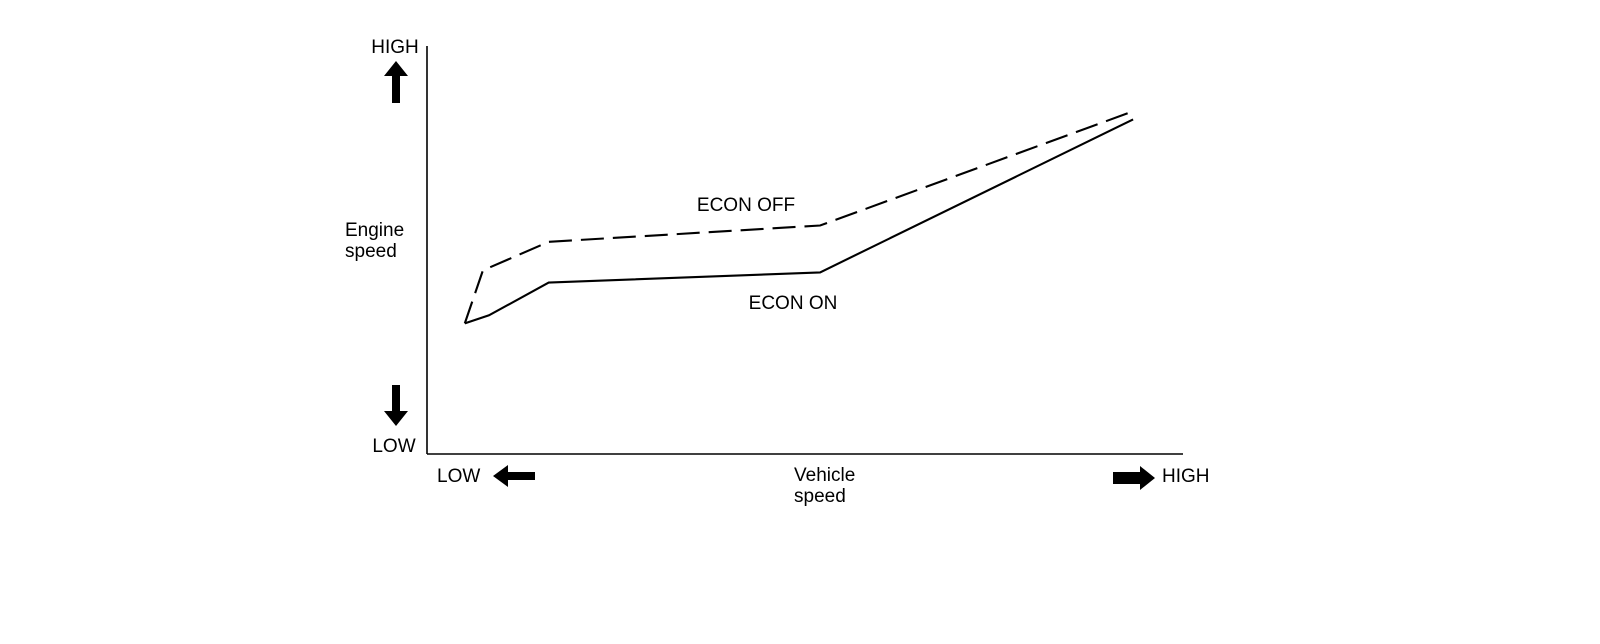  What do you see at coordinates (820, 496) in the screenshot?
I see `x-axis-title-line-2: speed` at bounding box center [820, 496].